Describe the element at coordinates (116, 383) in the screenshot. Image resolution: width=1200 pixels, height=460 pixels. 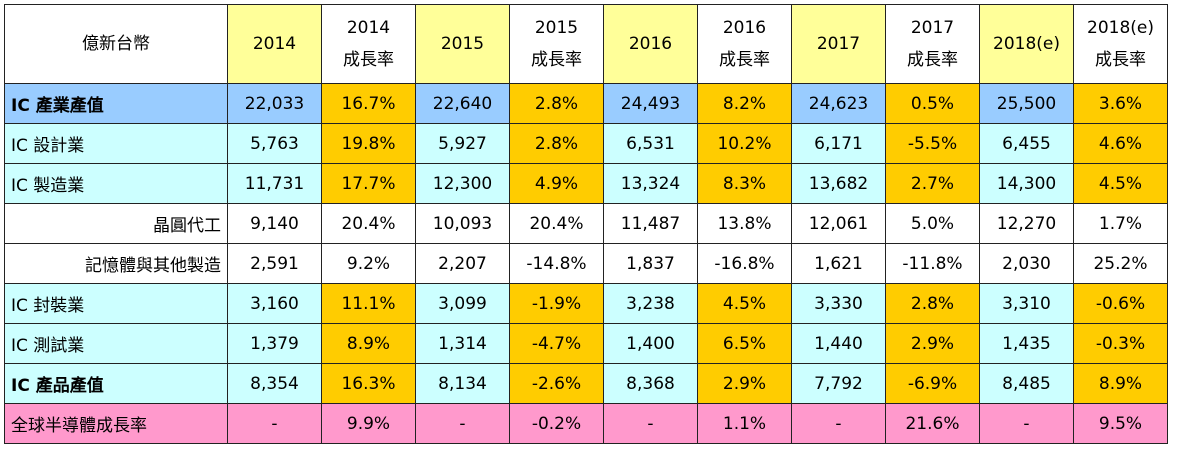
I see `row-label: IC 產品產值` at that location.